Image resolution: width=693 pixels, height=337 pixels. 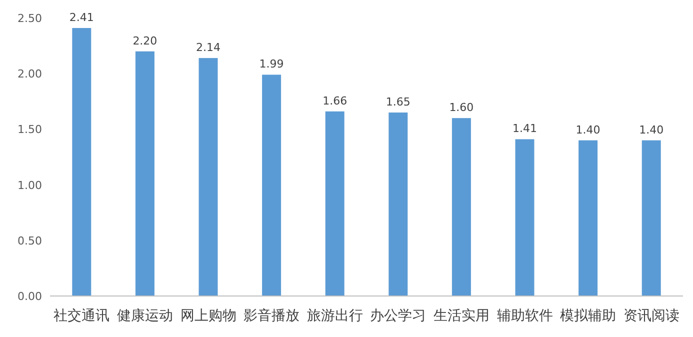 What do you see at coordinates (81, 17) in the screenshot?
I see `data-label: 2.41` at bounding box center [81, 17].